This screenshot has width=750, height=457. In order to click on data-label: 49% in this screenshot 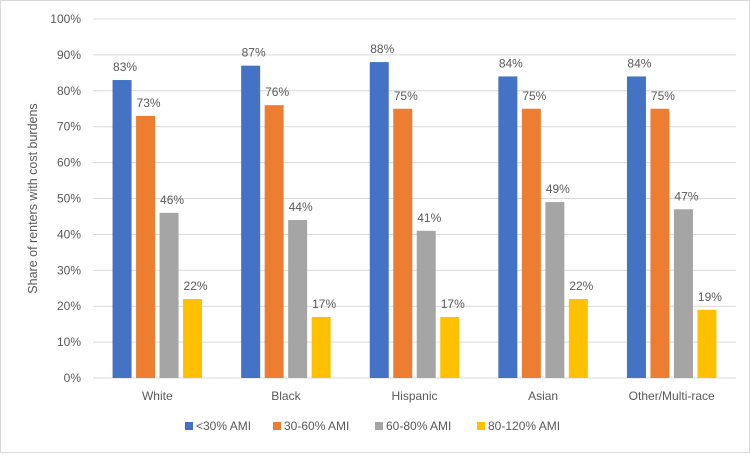, I will do `click(558, 189)`.